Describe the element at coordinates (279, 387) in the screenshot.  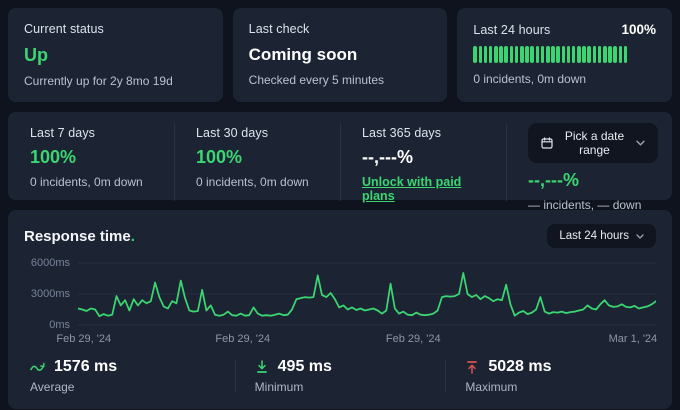
I see `stat-minimum-label: Minimum` at that location.